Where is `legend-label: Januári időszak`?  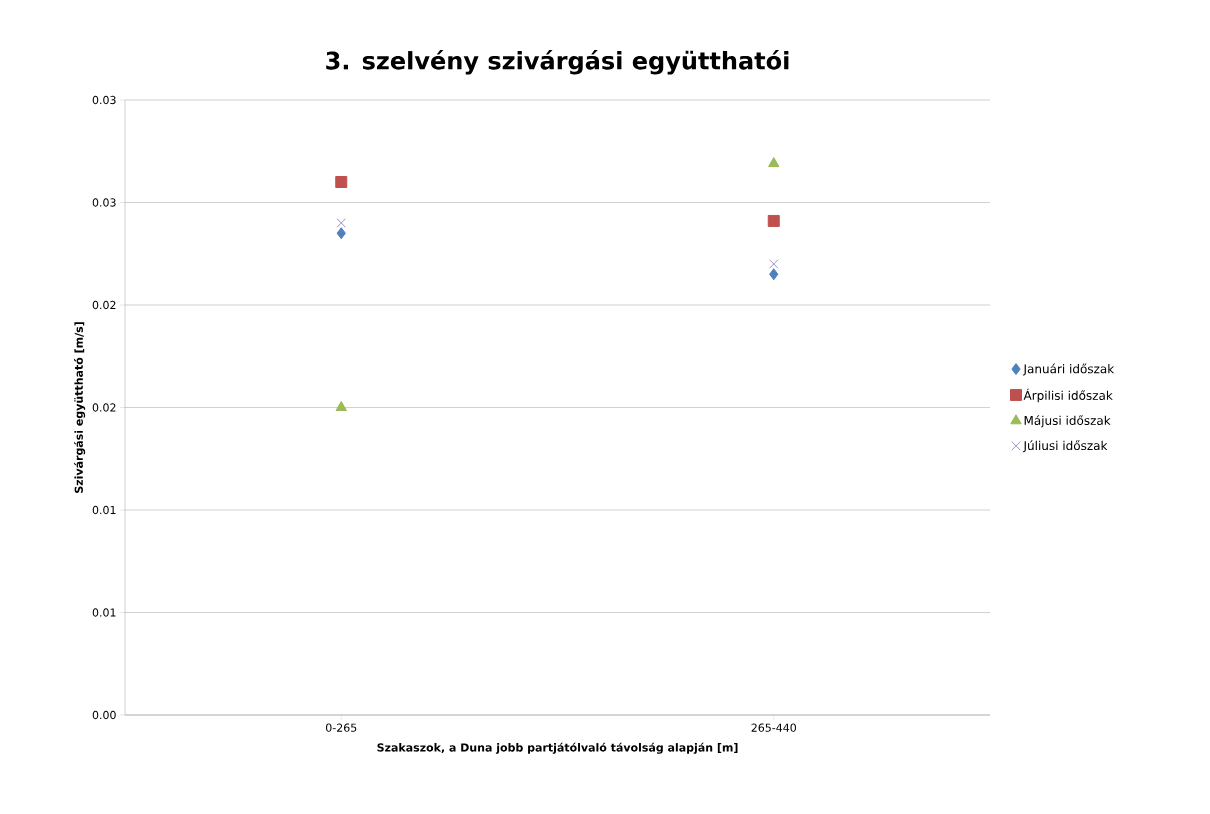 legend-label: Januári időszak is located at coordinates (1068, 369).